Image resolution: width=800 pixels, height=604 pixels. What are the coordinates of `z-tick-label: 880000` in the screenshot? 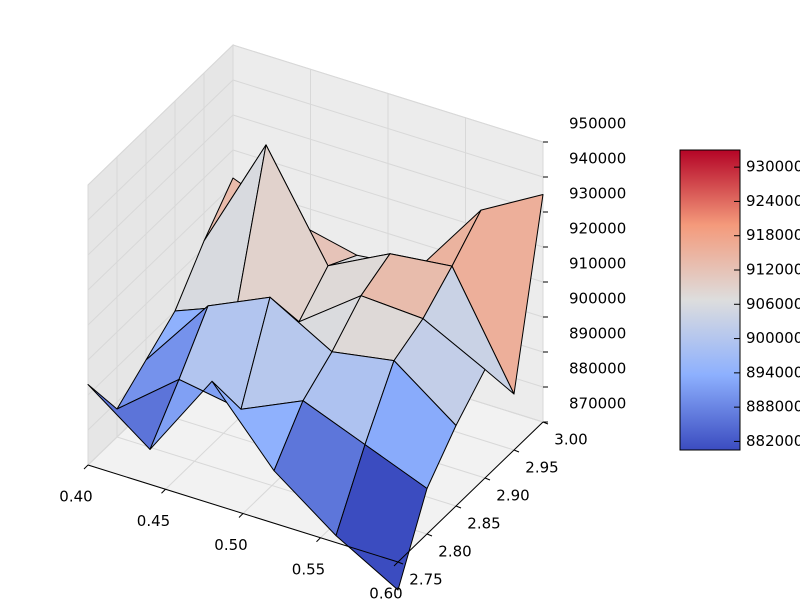 It's located at (597, 369).